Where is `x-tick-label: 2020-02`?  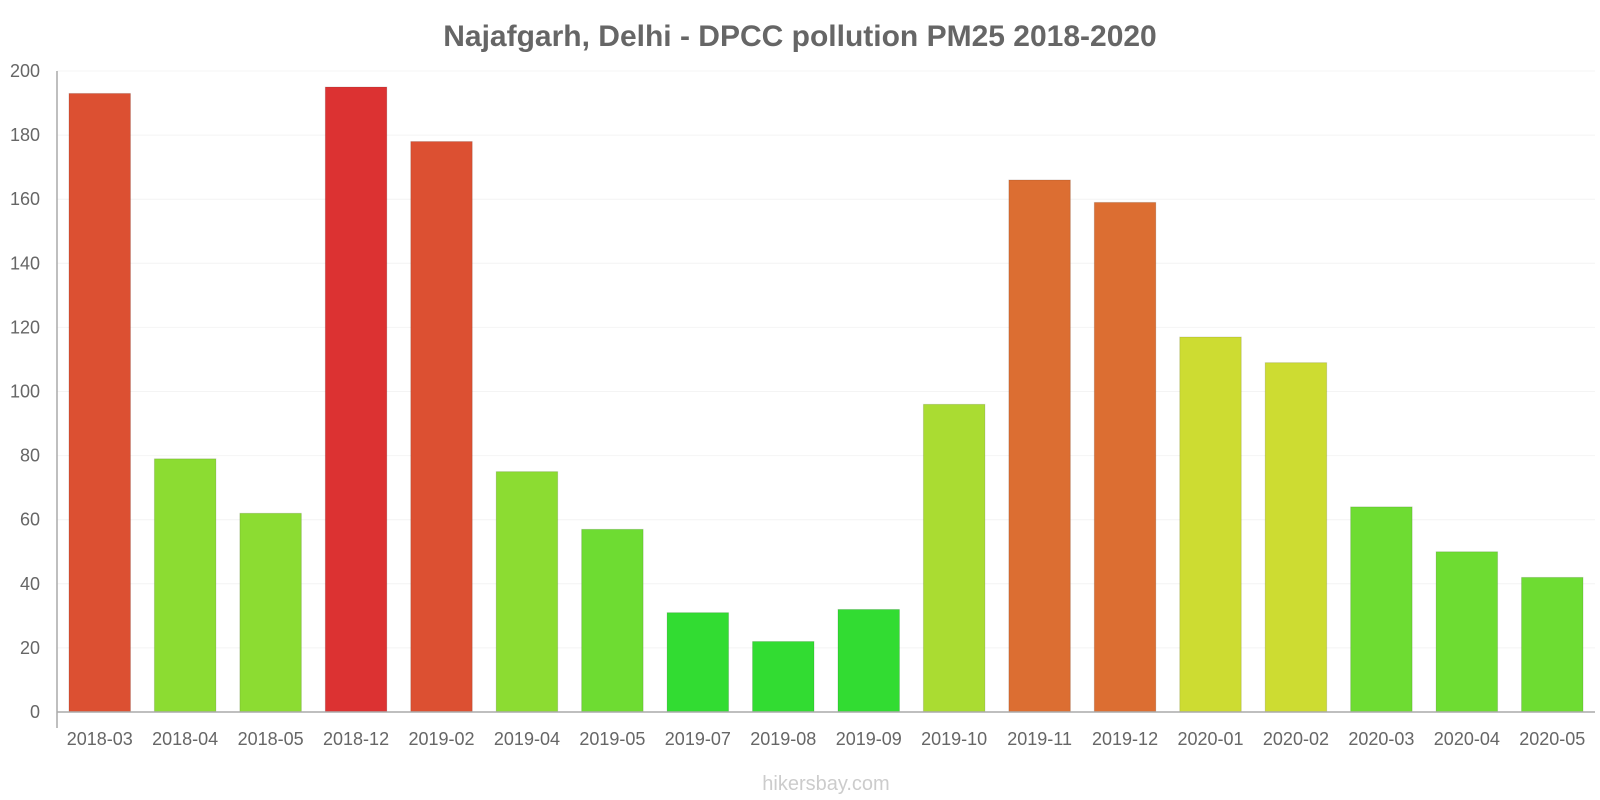
x-tick-label: 2020-02 is located at coordinates (1296, 739).